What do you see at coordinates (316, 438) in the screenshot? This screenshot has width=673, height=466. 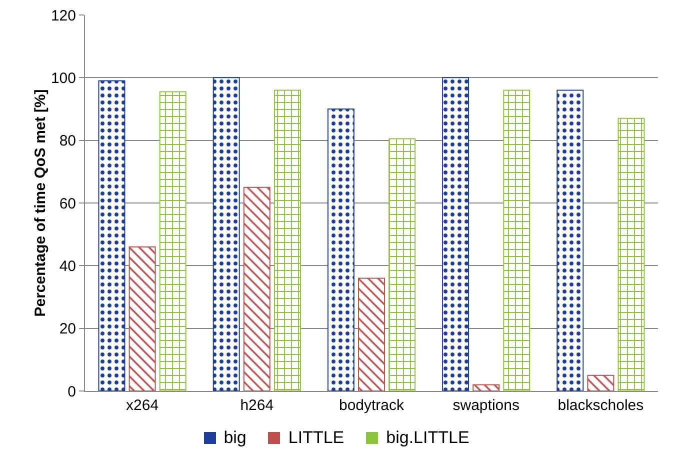 I see `text: LITTLE` at bounding box center [316, 438].